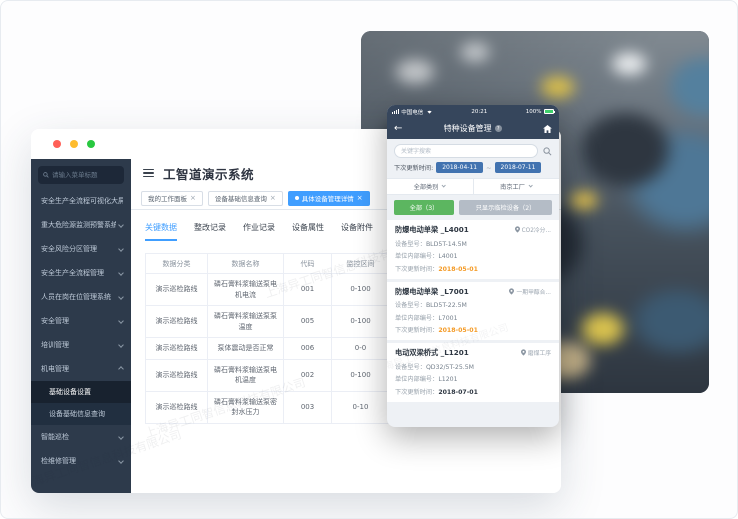 The width and height of the screenshot is (738, 519). I want to click on sidebar-item-safety-mgmt: 安全管理, so click(81, 321).